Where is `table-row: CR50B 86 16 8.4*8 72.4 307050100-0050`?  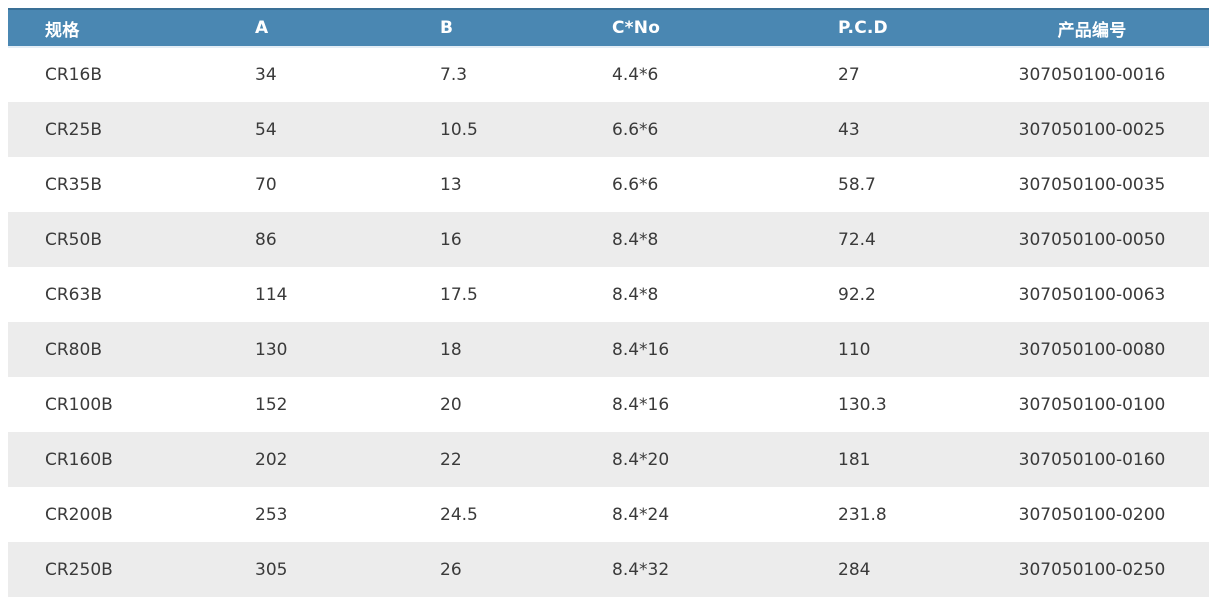 table-row: CR50B 86 16 8.4*8 72.4 307050100-0050 is located at coordinates (608, 239).